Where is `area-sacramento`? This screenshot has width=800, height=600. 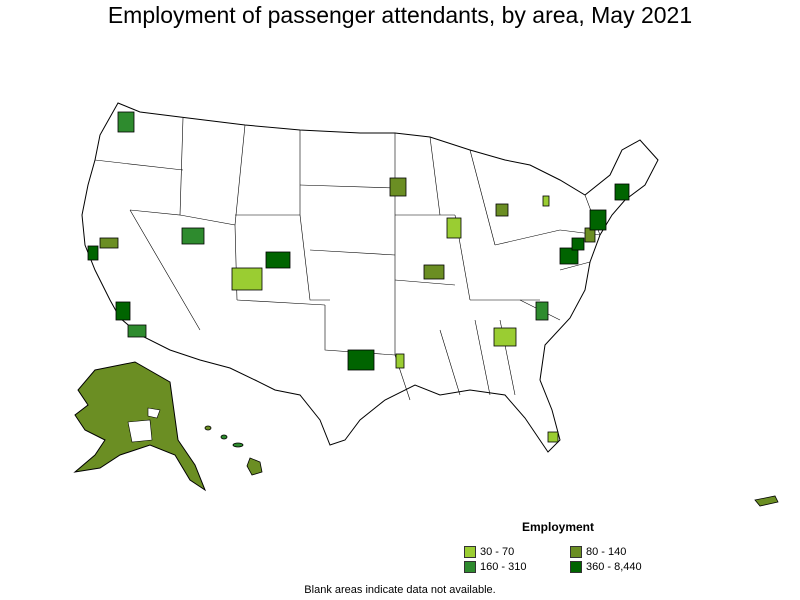
area-sacramento is located at coordinates (109, 243).